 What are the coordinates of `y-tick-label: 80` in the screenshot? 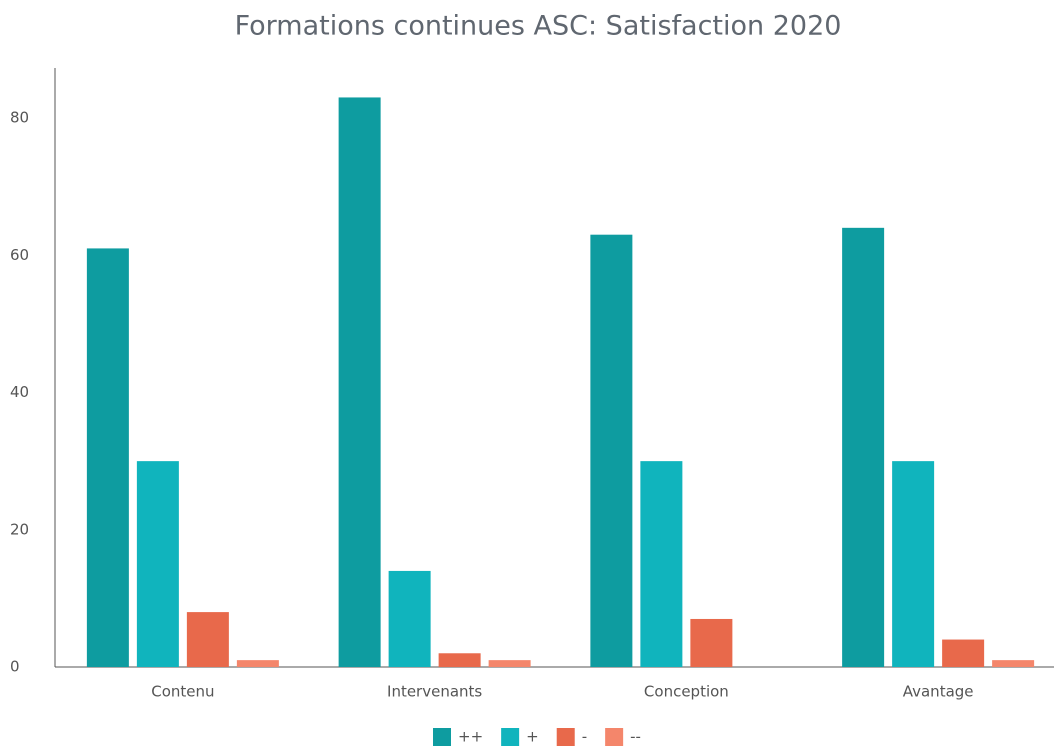 It's located at (19, 118).